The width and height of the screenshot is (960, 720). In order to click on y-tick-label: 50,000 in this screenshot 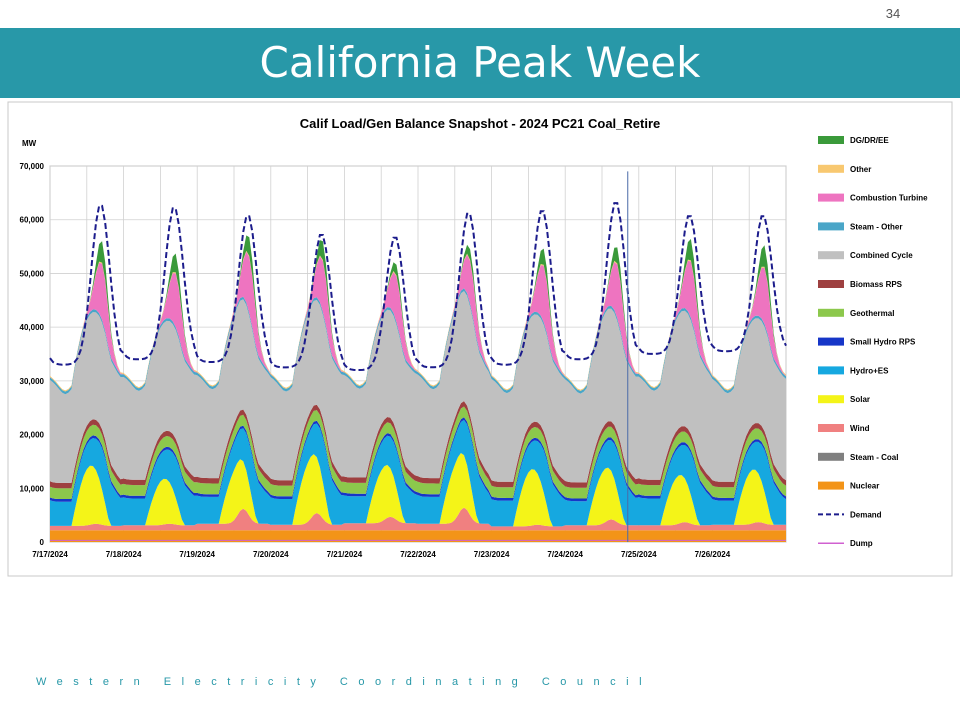, I will do `click(32, 273)`.